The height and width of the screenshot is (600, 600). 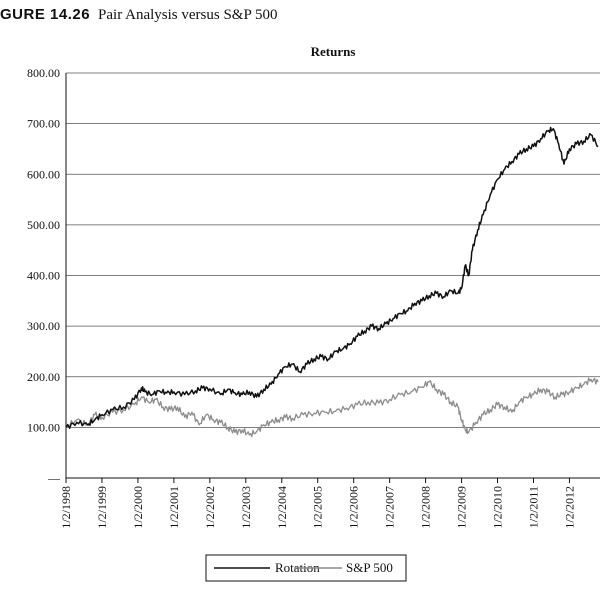 I want to click on x-tick-label: 1/2/2008, so click(x=426, y=507).